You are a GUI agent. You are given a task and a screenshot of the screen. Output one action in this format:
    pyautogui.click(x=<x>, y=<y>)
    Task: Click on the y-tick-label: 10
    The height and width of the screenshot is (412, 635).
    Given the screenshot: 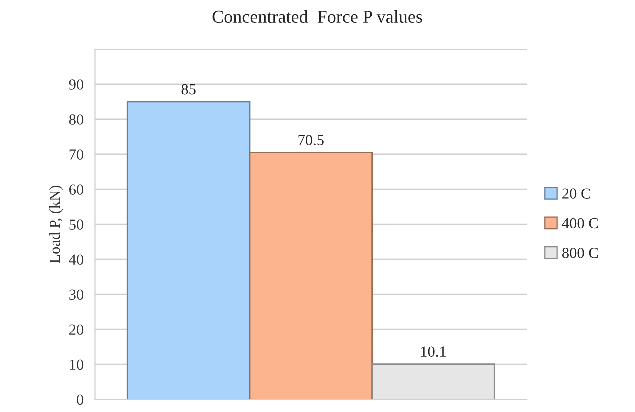 What is the action you would take?
    pyautogui.click(x=77, y=365)
    